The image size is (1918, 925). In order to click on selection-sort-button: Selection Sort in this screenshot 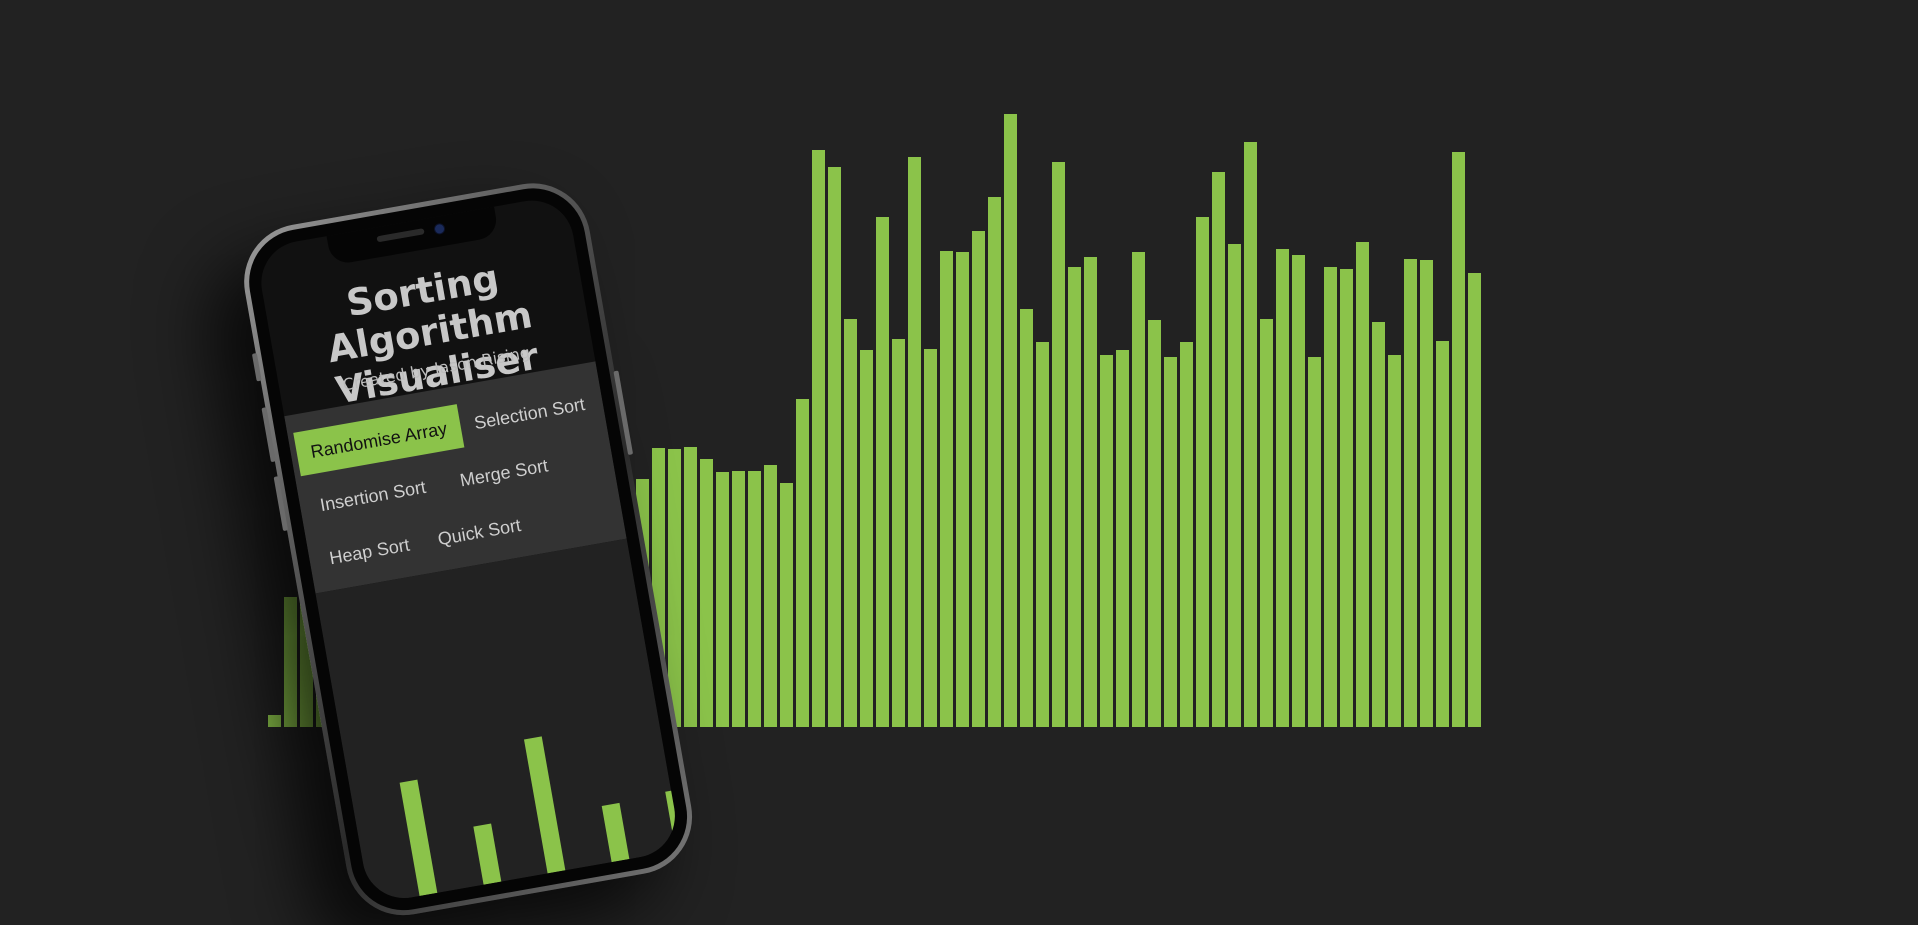, I will do `click(529, 413)`.